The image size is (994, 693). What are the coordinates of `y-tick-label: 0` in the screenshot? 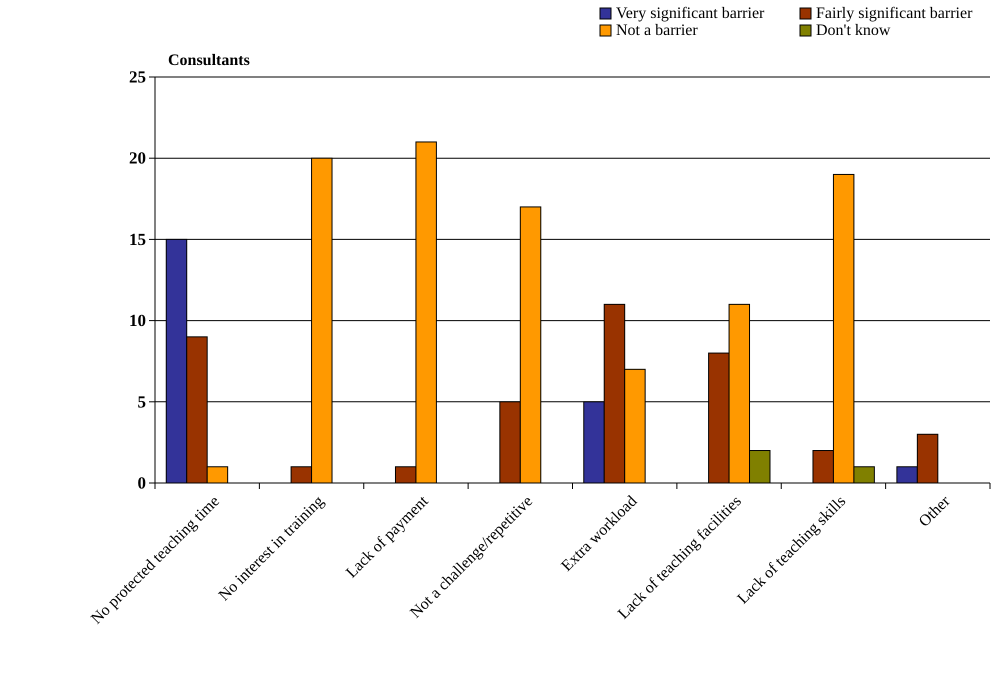 It's located at (142, 482).